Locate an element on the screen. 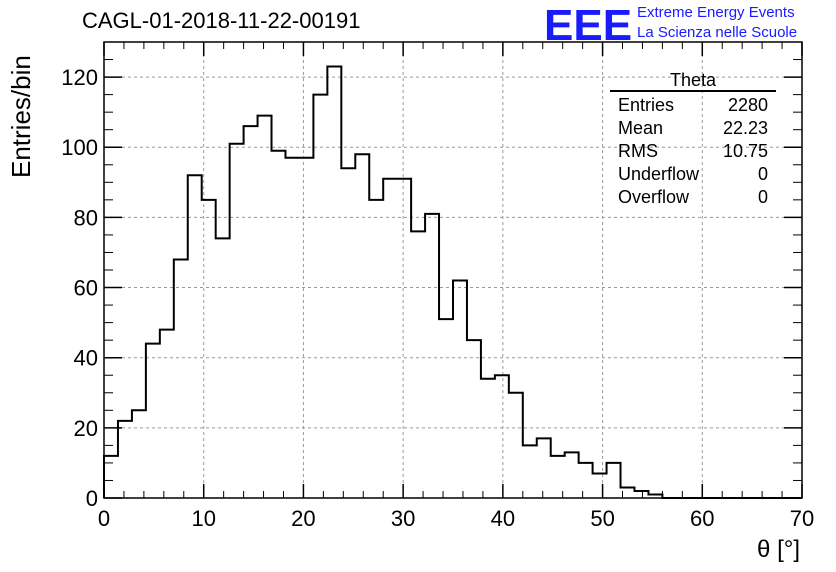  stats-row-underflow: Underflow 0 is located at coordinates (693, 174).